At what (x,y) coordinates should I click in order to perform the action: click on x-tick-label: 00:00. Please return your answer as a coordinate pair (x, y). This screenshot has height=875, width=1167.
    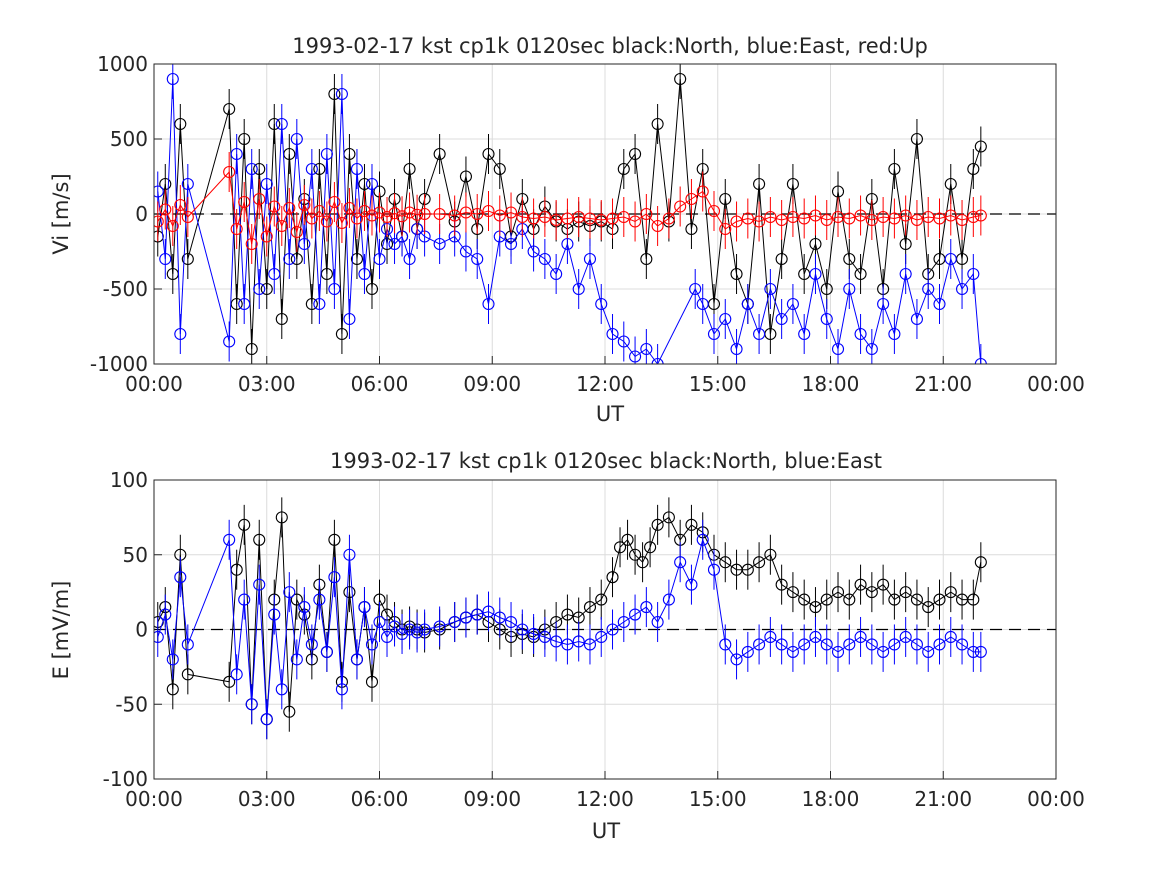
    Looking at the image, I should click on (154, 799).